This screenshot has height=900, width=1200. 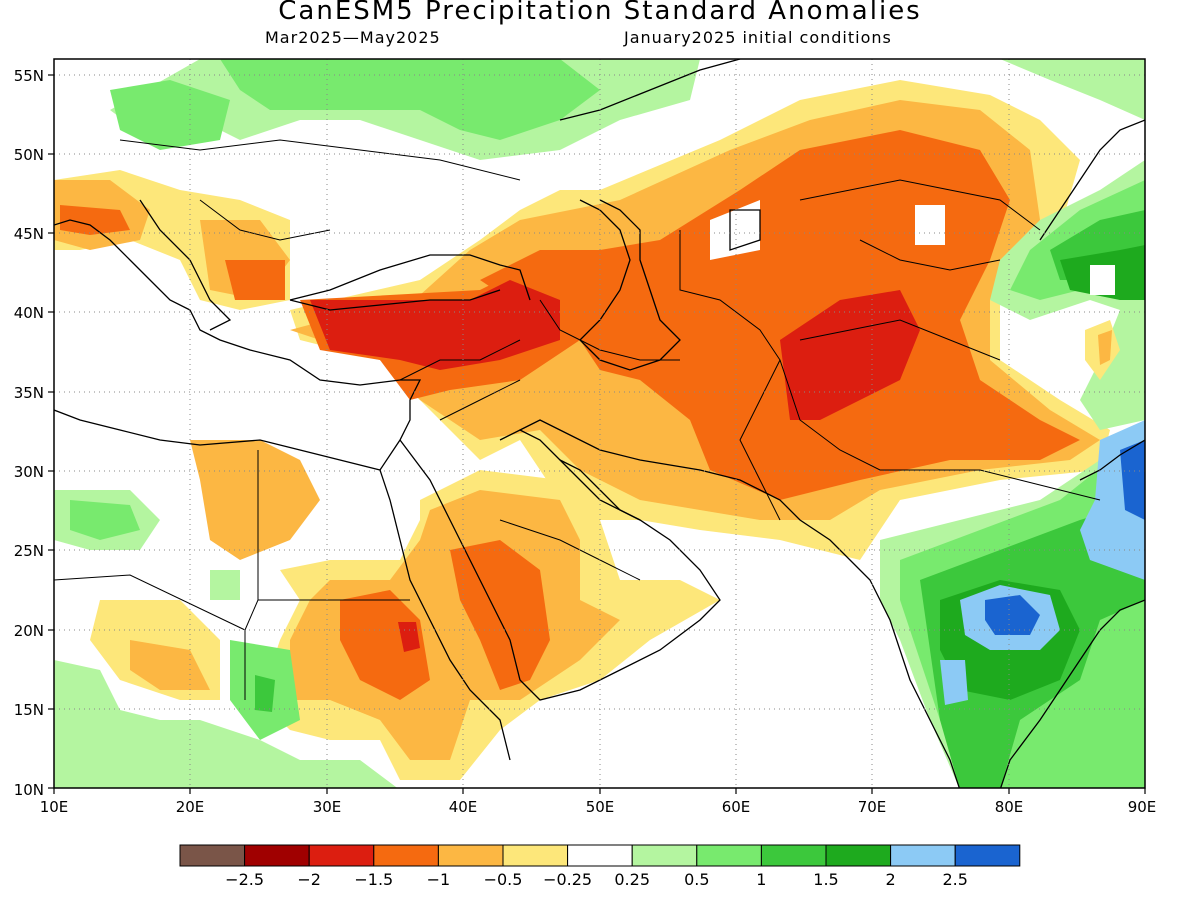 I want to click on forecast-period: Mar2025—May2025, so click(x=353, y=37).